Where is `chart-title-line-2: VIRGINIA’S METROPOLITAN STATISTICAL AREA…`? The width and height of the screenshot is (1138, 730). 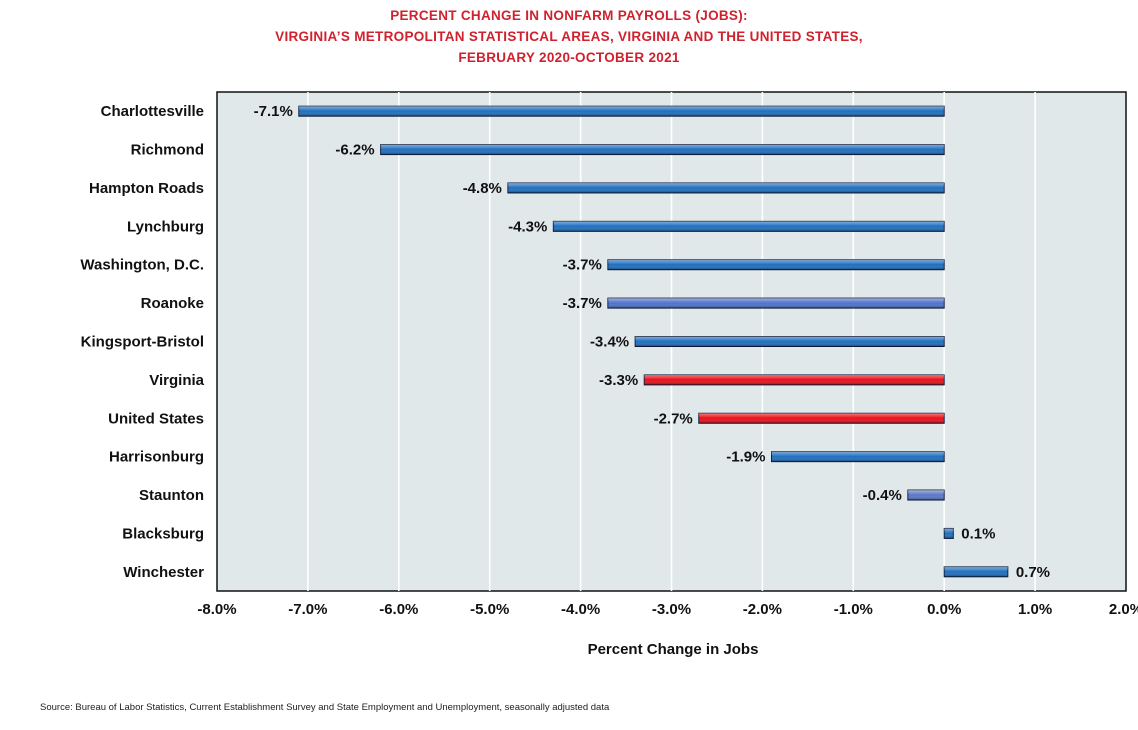 chart-title-line-2: VIRGINIA’S METROPOLITAN STATISTICAL AREA… is located at coordinates (569, 36).